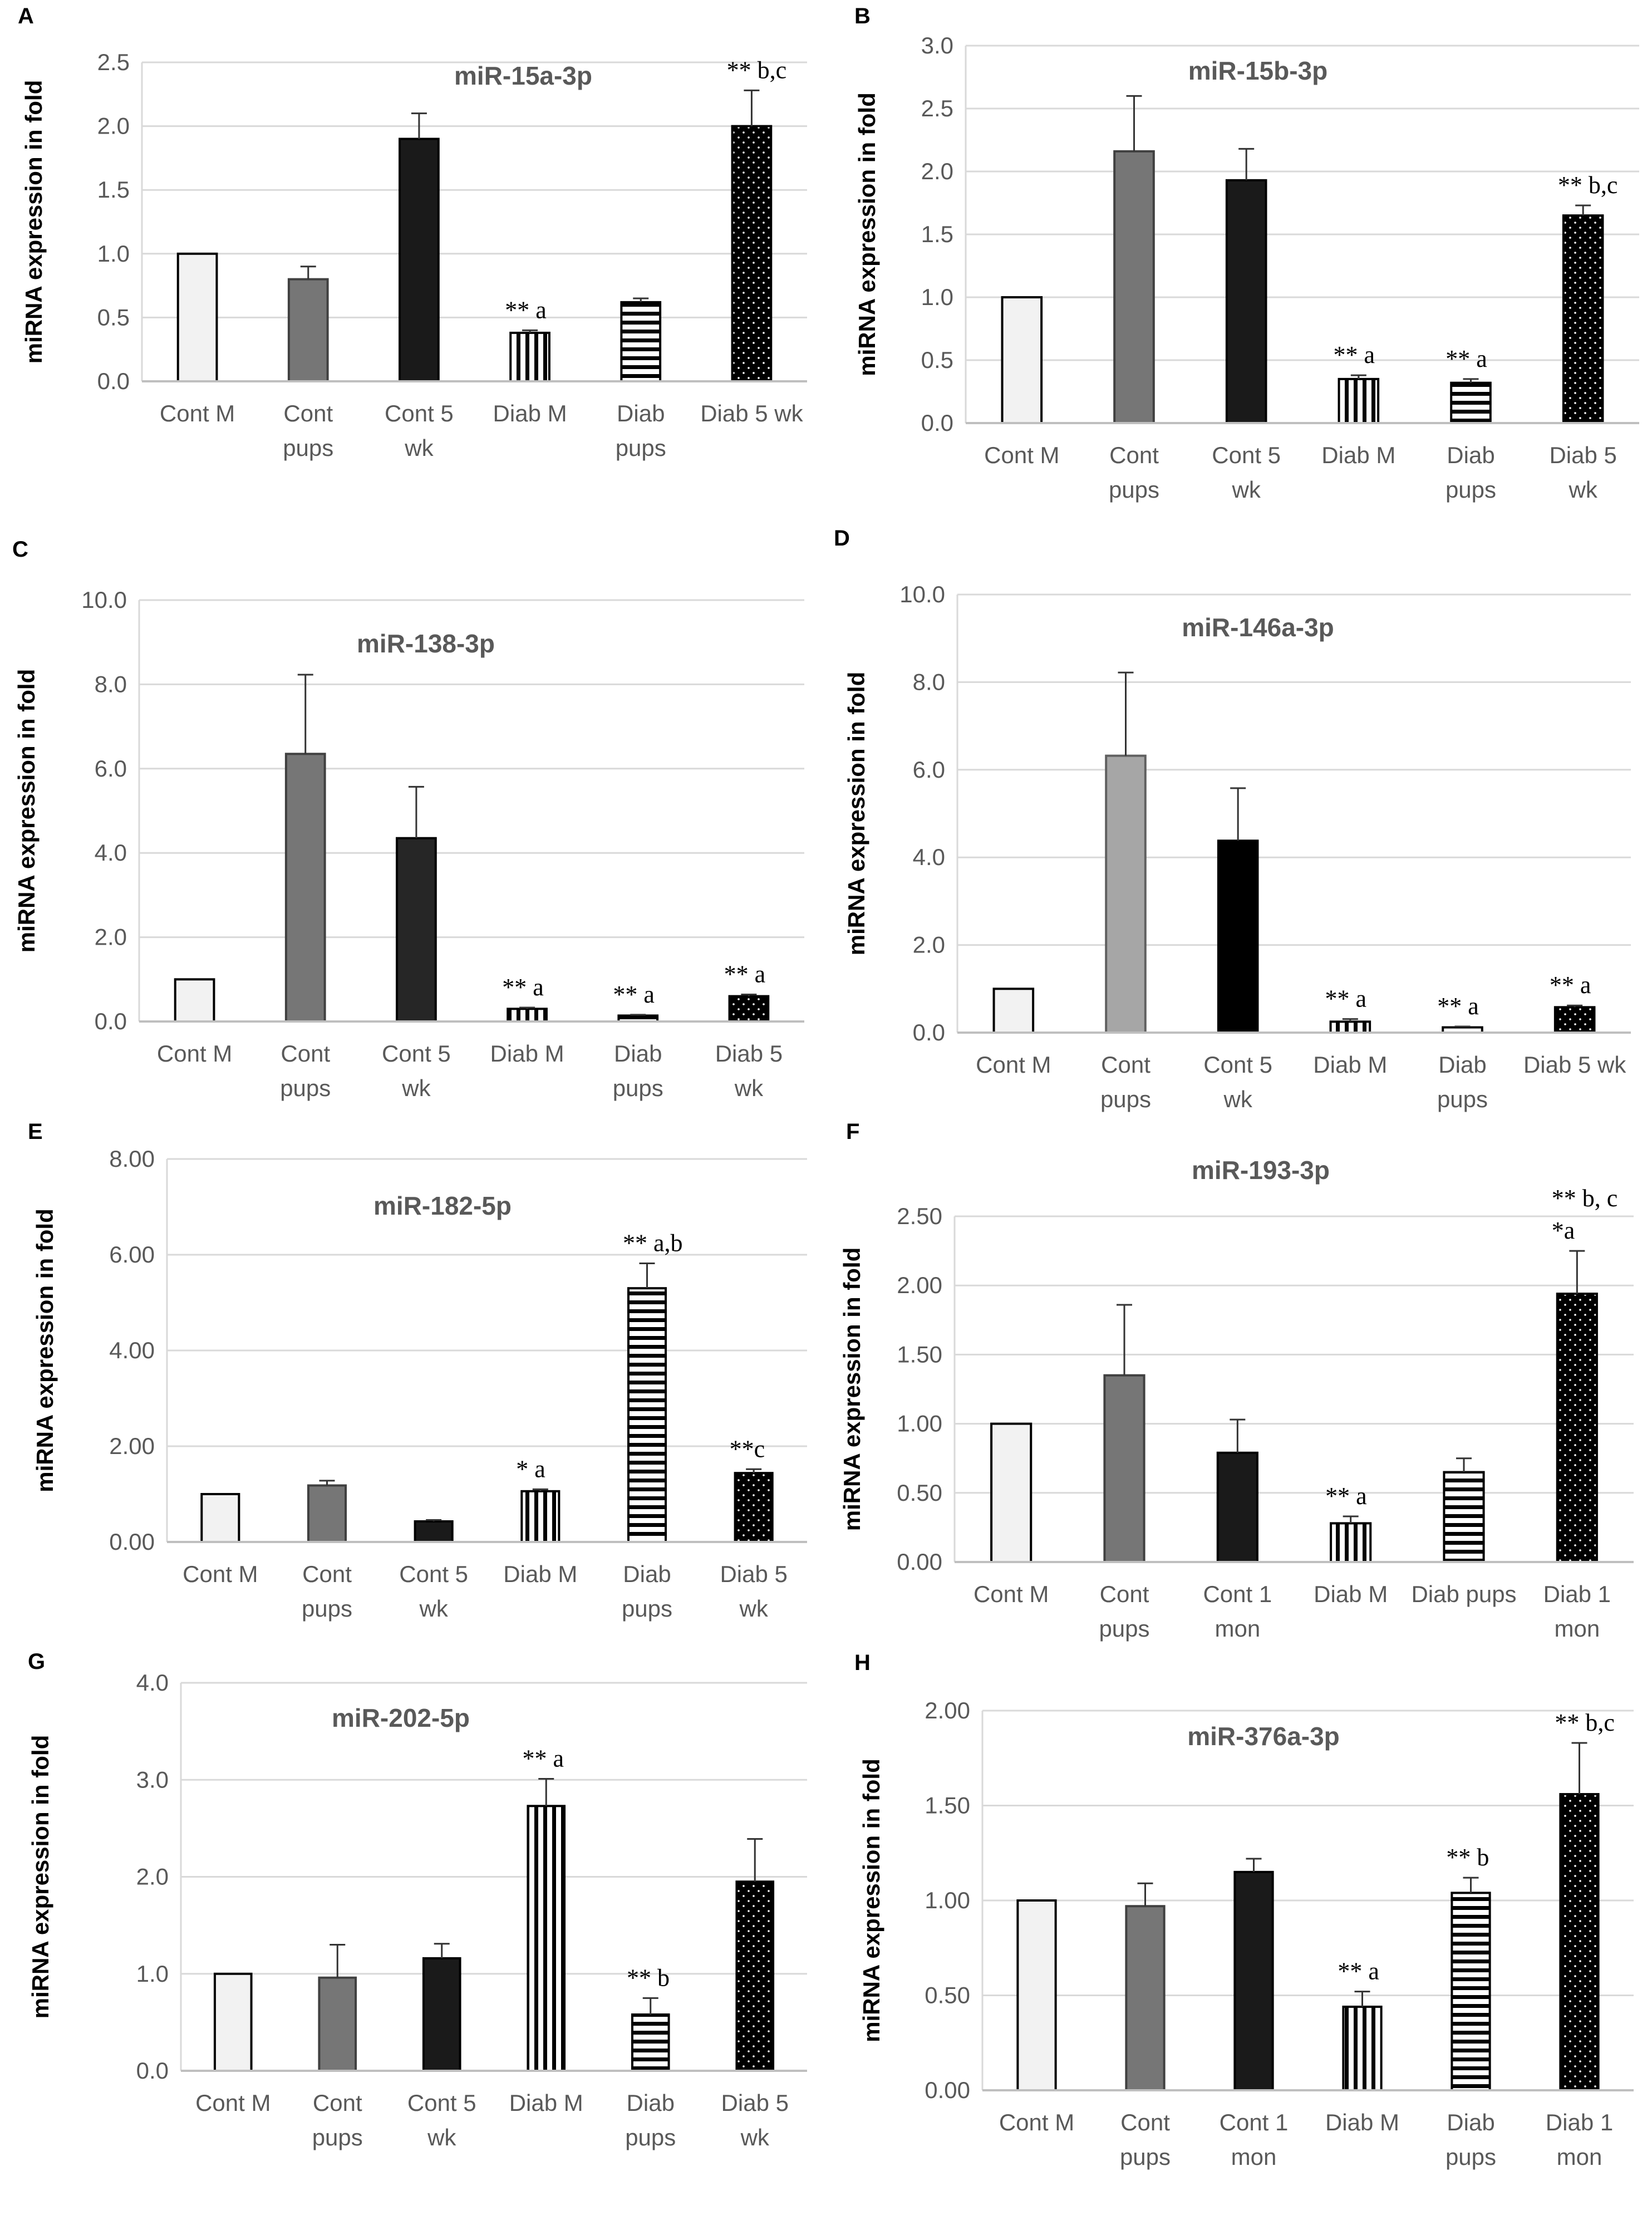 The height and width of the screenshot is (2225, 1652). What do you see at coordinates (530, 1468) in the screenshot?
I see `significance-label: * a` at bounding box center [530, 1468].